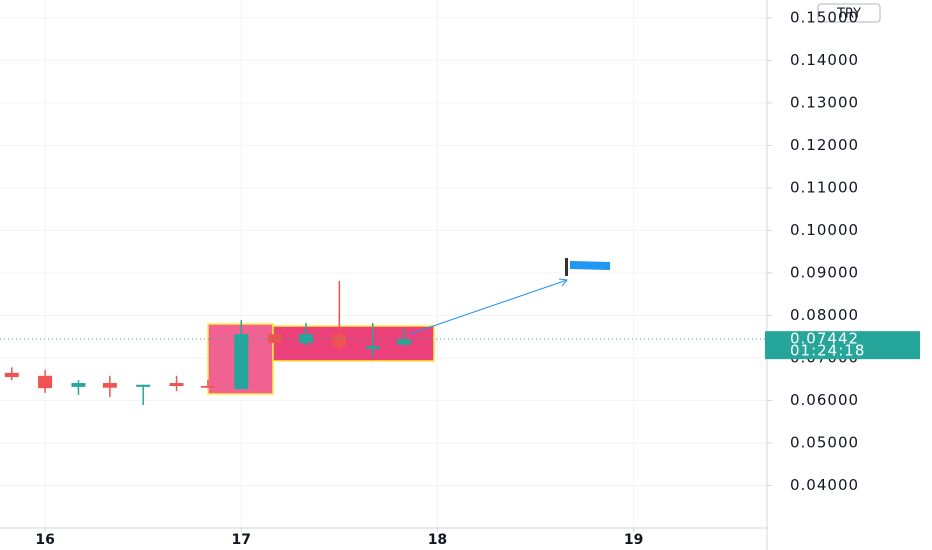  I want to click on flag, so click(590, 265).